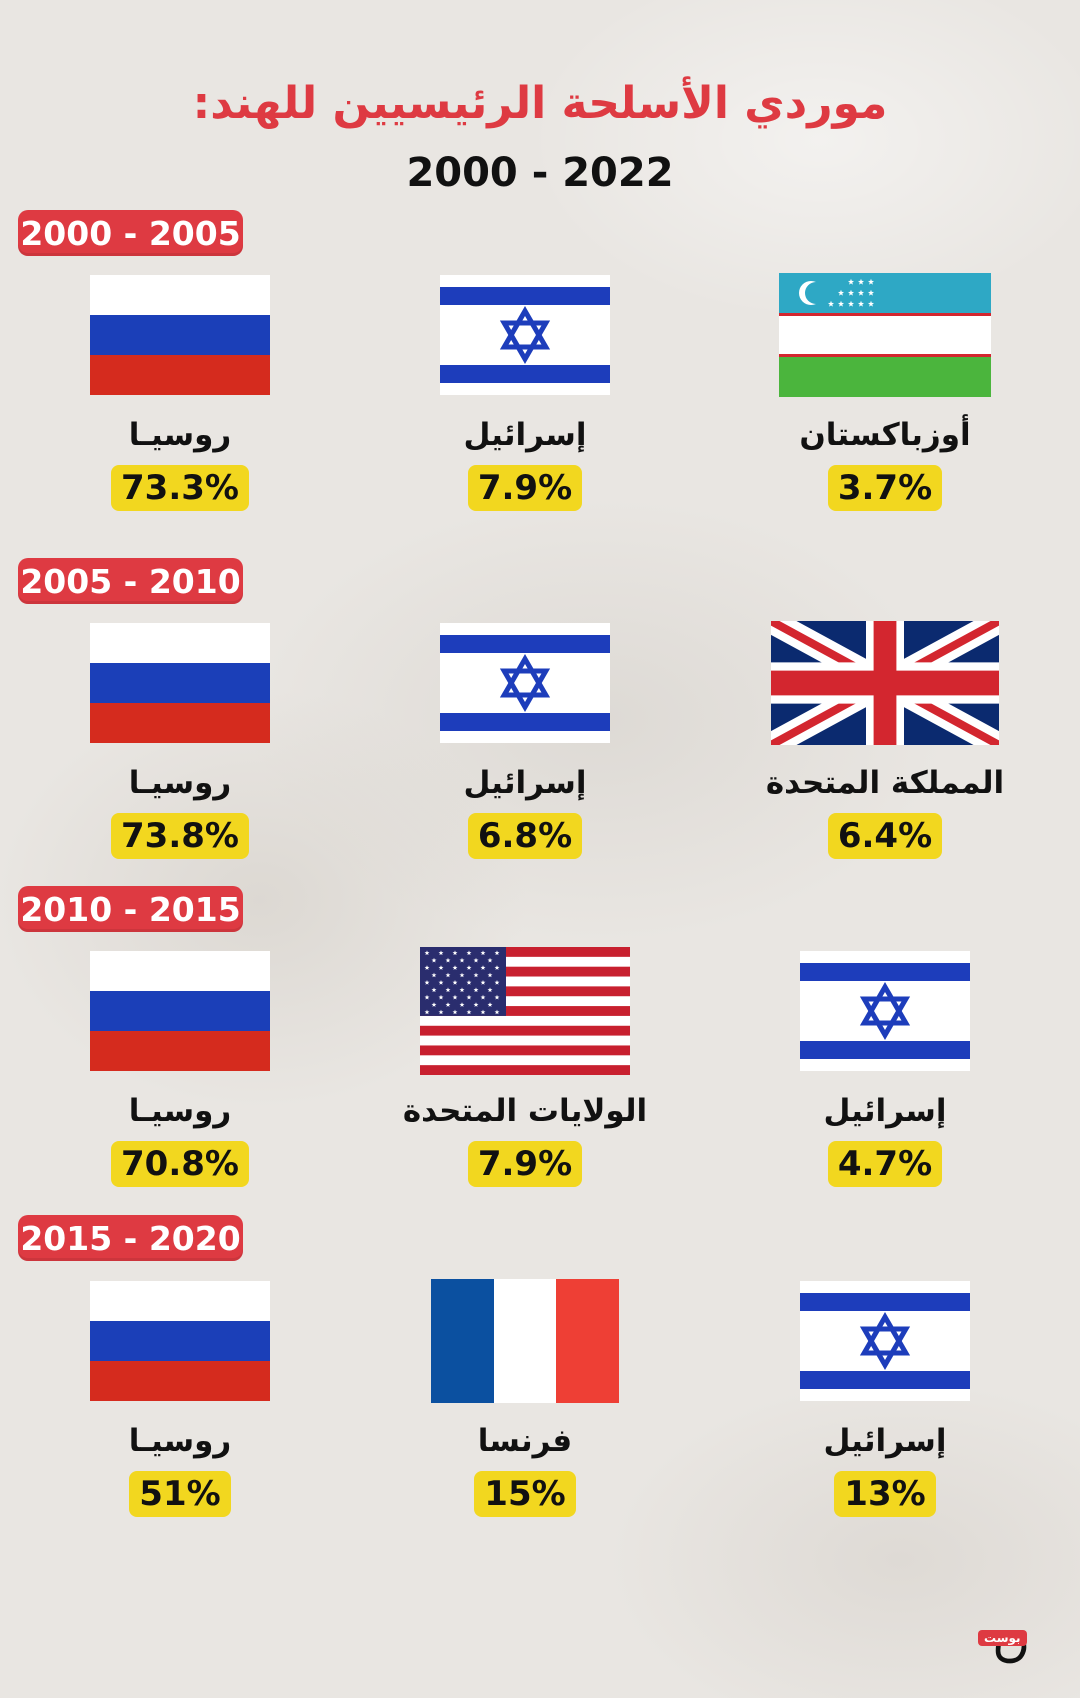  What do you see at coordinates (180, 1164) in the screenshot?
I see `supplier-percent: 70.8%` at bounding box center [180, 1164].